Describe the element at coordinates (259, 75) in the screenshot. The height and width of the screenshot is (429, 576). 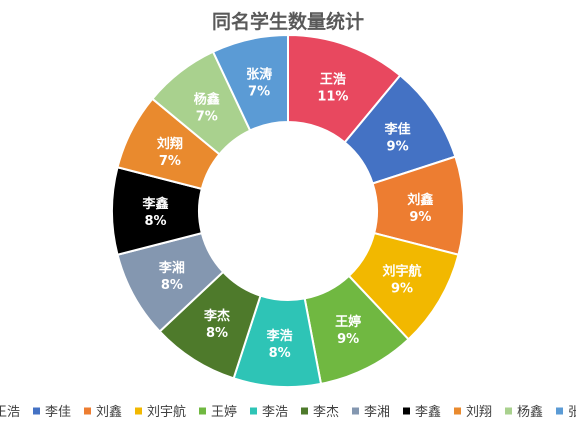
I see `slice-name-label: 张涛` at that location.